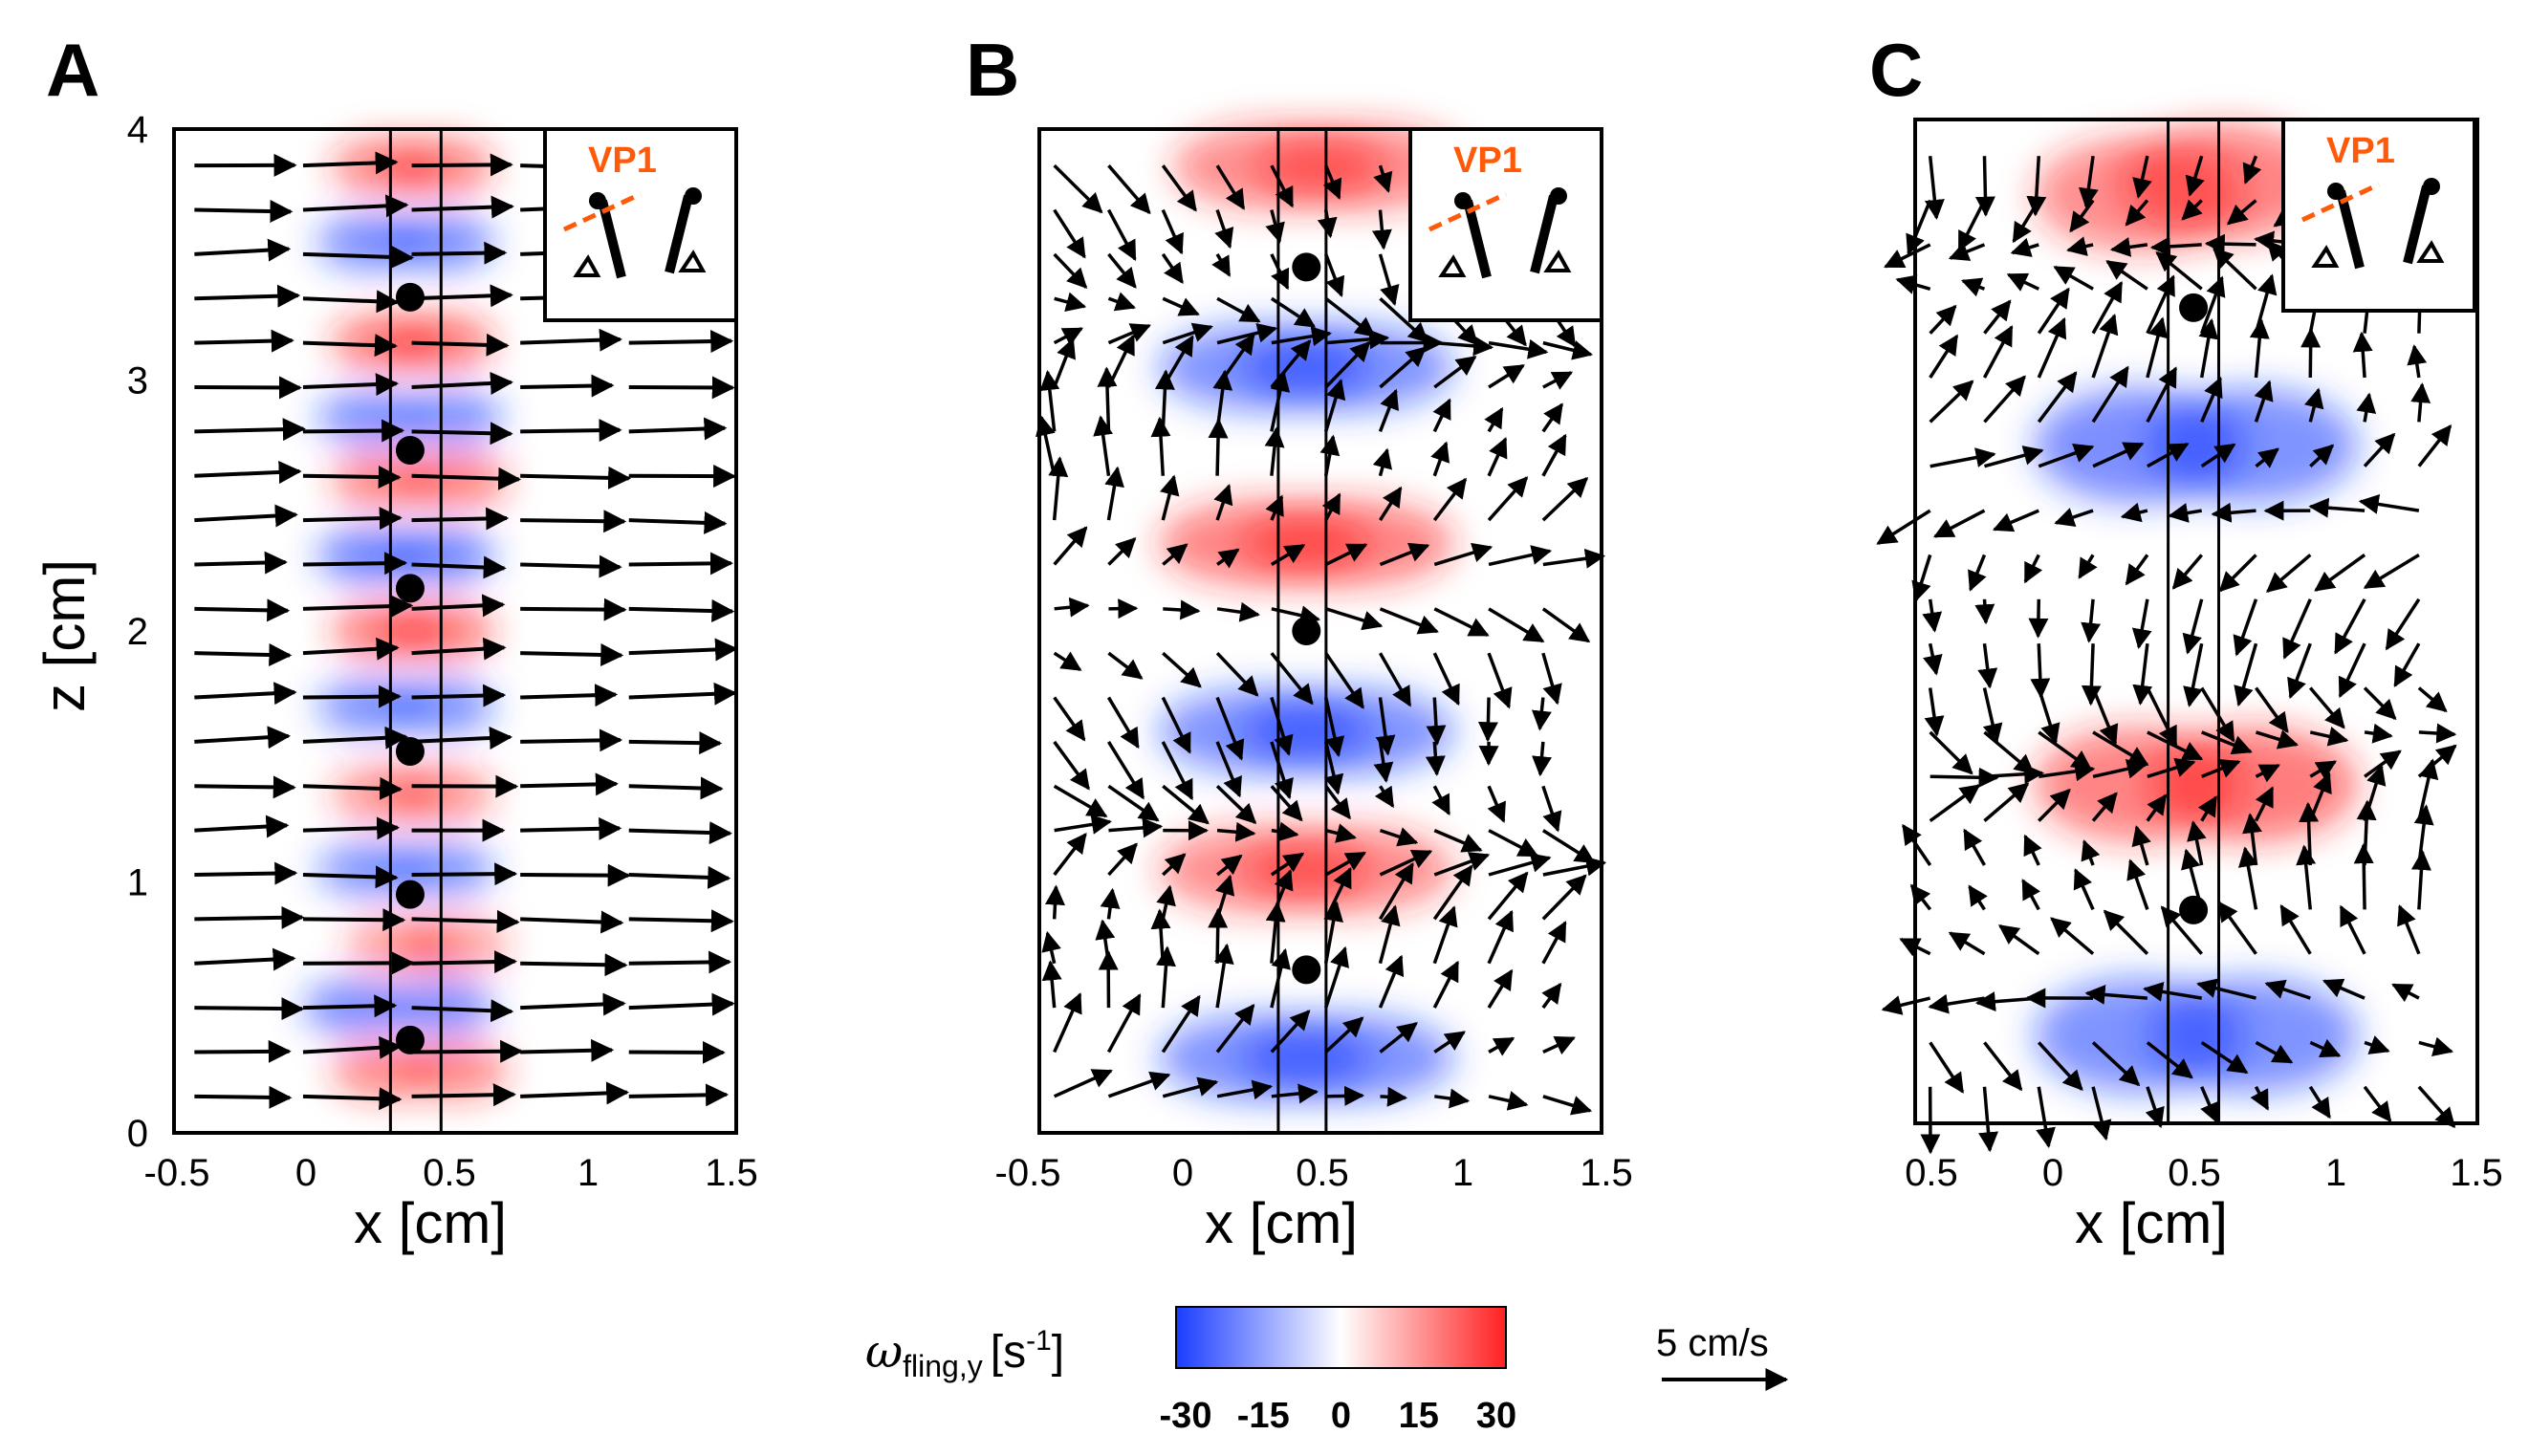 The width and height of the screenshot is (2529, 1456). What do you see at coordinates (1028, 1173) in the screenshot?
I see `x-tick-label: -0.5` at bounding box center [1028, 1173].